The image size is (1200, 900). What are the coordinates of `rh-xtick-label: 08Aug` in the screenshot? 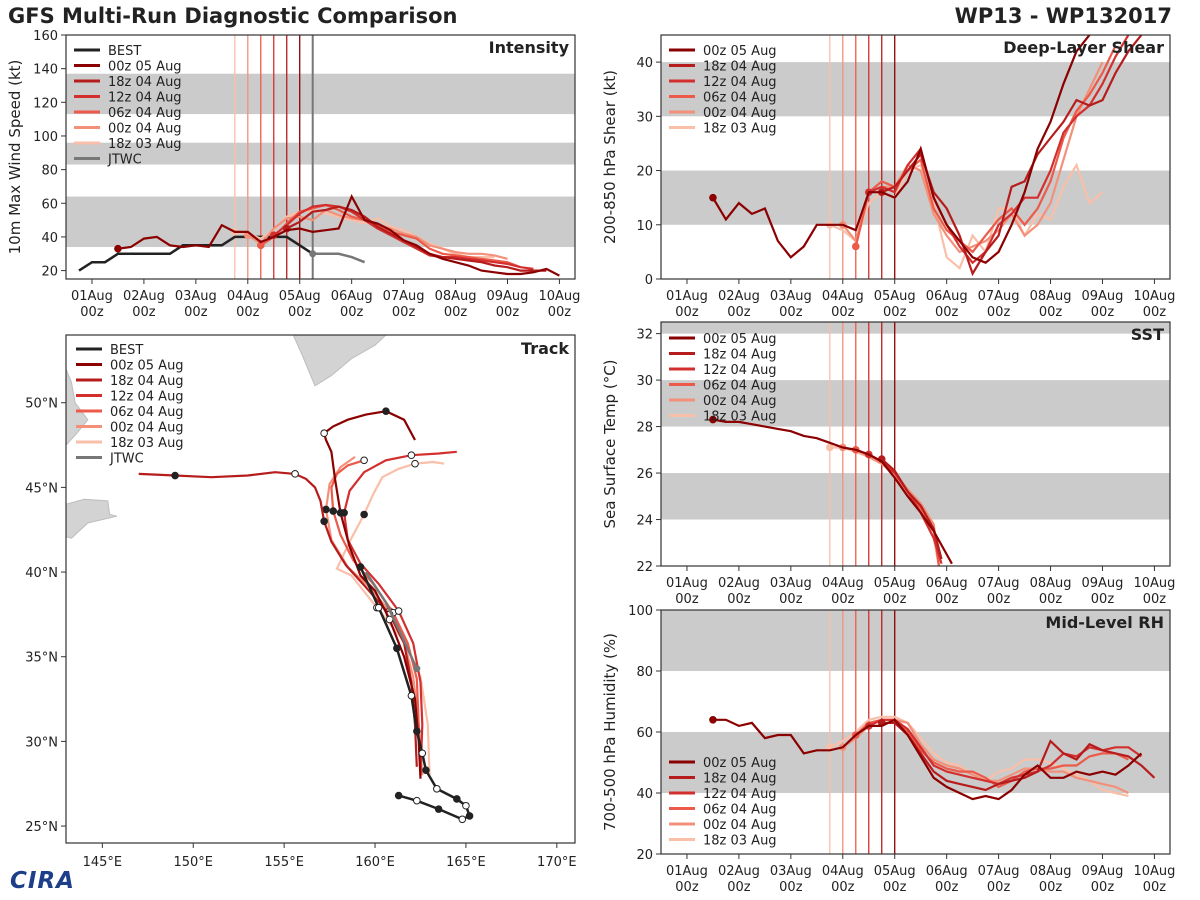 It's located at (1051, 871).